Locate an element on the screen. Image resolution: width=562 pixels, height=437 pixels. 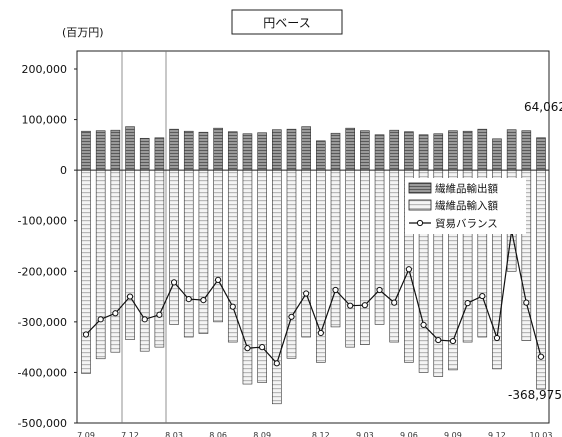
legend-label-balance: 貿易バランス is located at coordinates (466, 224).